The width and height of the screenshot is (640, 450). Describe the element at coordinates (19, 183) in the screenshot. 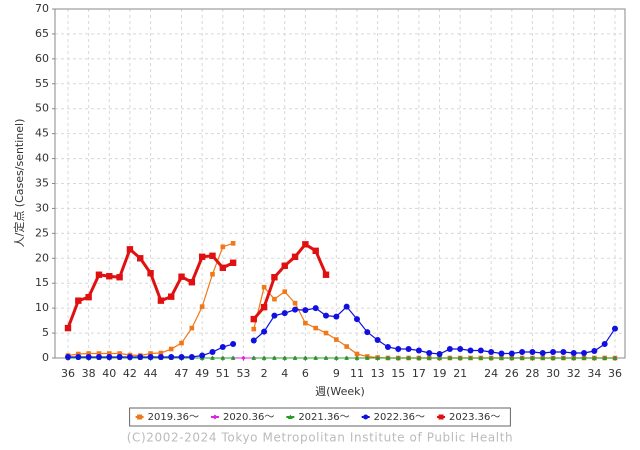

I see `y-axis-label: 人/定点 (Cases/sentinel)` at that location.